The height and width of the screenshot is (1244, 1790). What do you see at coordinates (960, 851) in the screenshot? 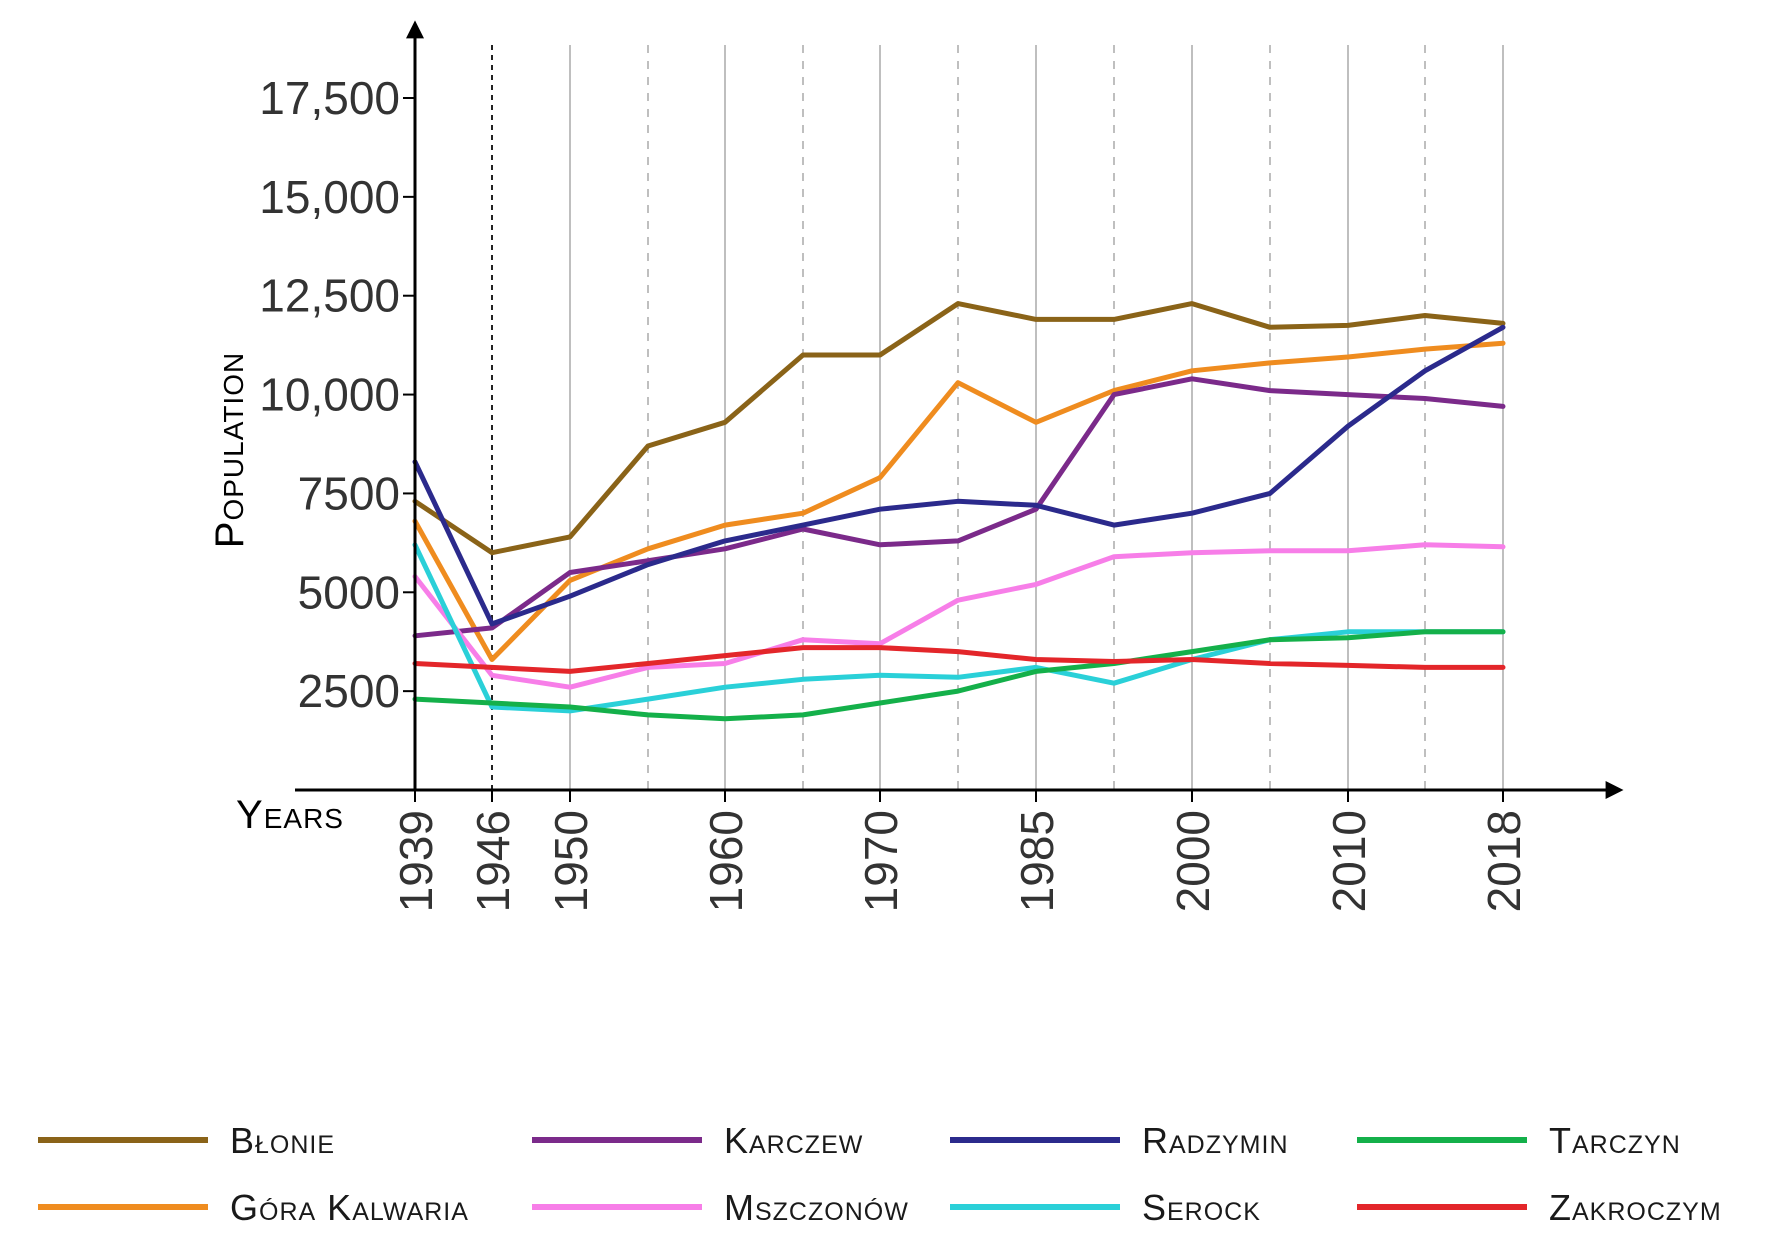
I see `x-ticks: 1939 1946 1950 1960 1970 1985 2000 2010 2018` at bounding box center [960, 851].